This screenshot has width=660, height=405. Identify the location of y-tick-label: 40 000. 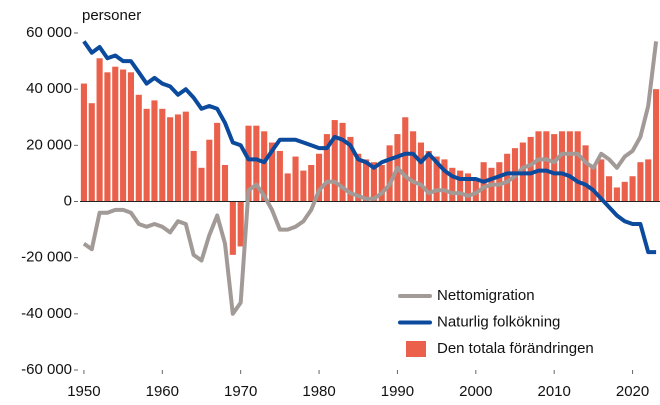
(49, 88).